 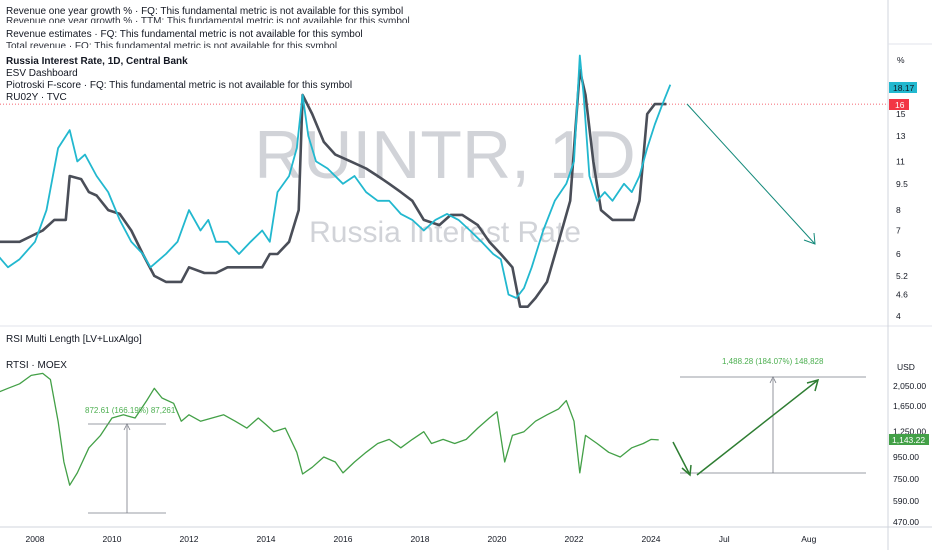 What do you see at coordinates (445, 155) in the screenshot?
I see `watermark-symbol: RUINTR, 1D` at bounding box center [445, 155].